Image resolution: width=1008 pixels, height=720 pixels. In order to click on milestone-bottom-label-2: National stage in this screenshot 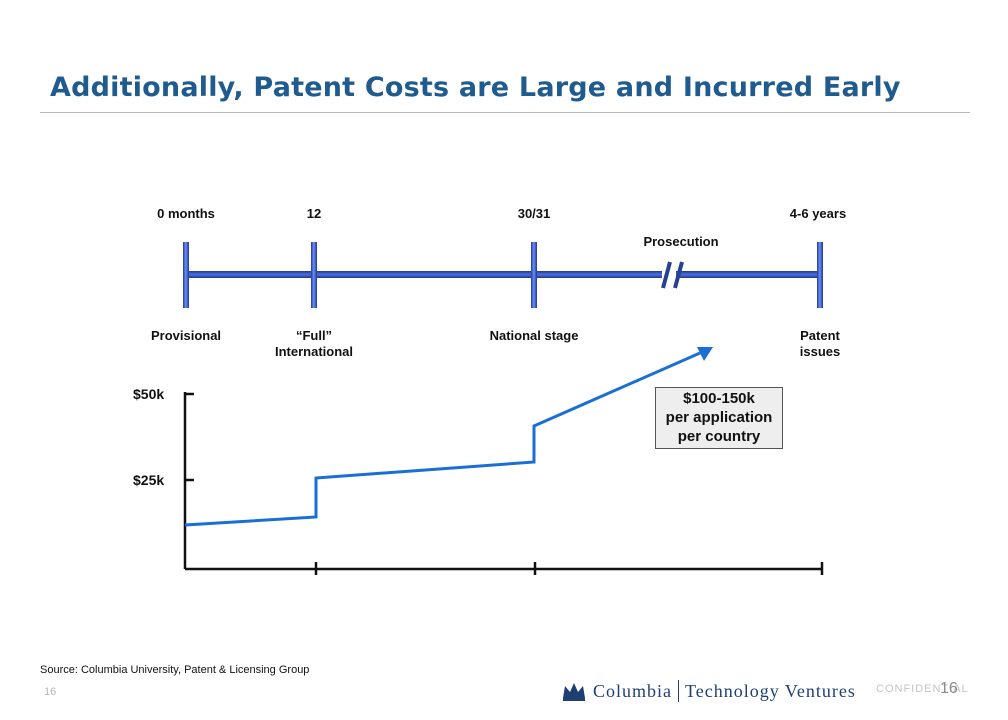, I will do `click(534, 335)`.